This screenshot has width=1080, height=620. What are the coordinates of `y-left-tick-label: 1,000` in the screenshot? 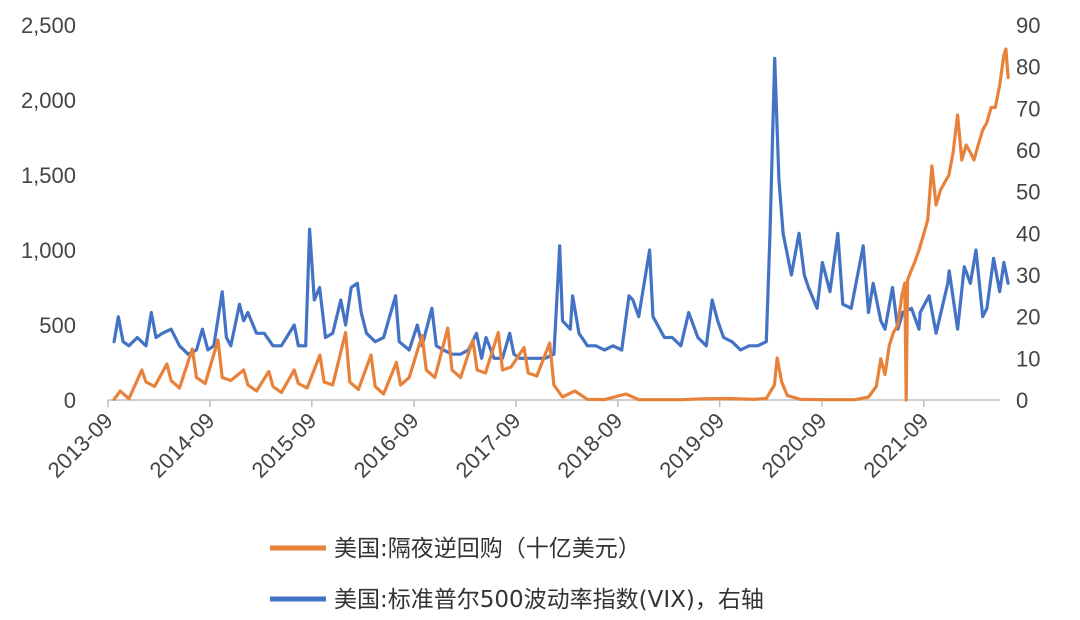 It's located at (48, 250).